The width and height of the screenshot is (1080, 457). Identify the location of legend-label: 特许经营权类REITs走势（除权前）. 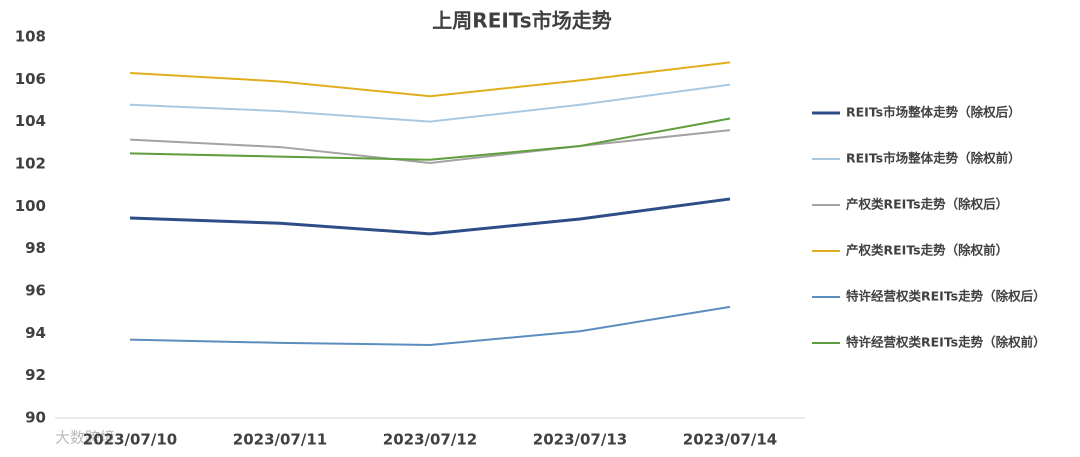
(946, 342).